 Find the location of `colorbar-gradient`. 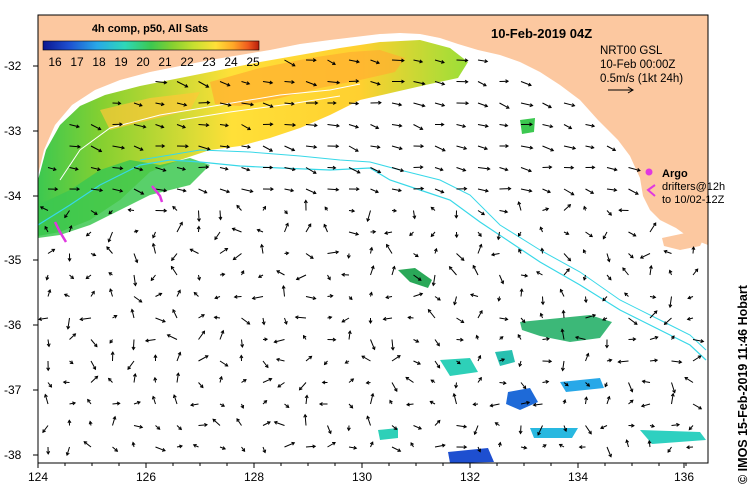

colorbar-gradient is located at coordinates (151, 45).